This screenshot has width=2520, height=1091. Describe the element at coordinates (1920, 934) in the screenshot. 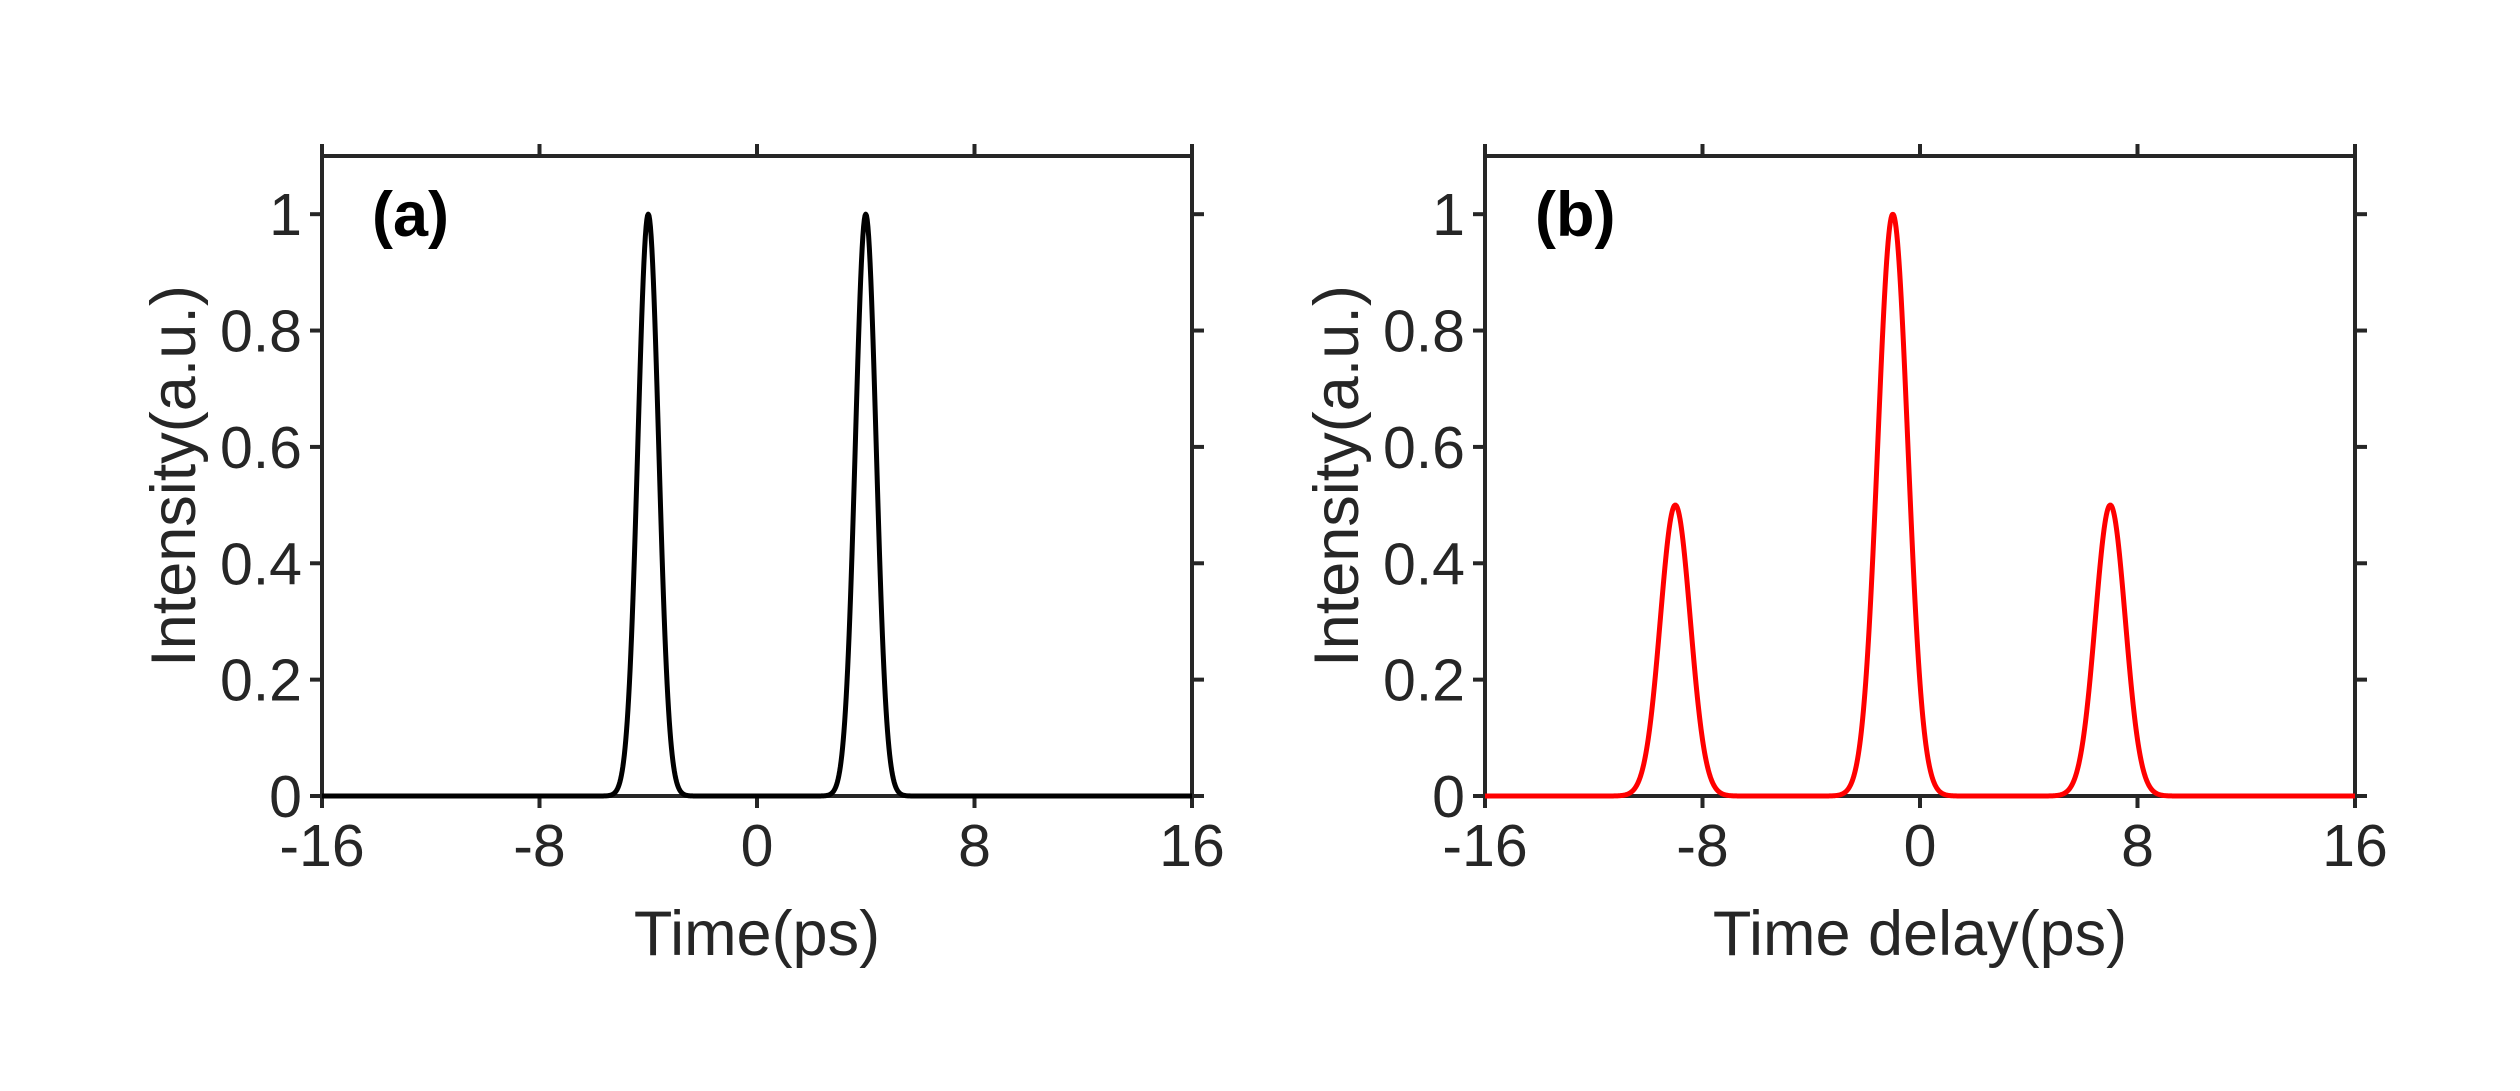

I see `x-axis-title: Time delay(ps)` at that location.